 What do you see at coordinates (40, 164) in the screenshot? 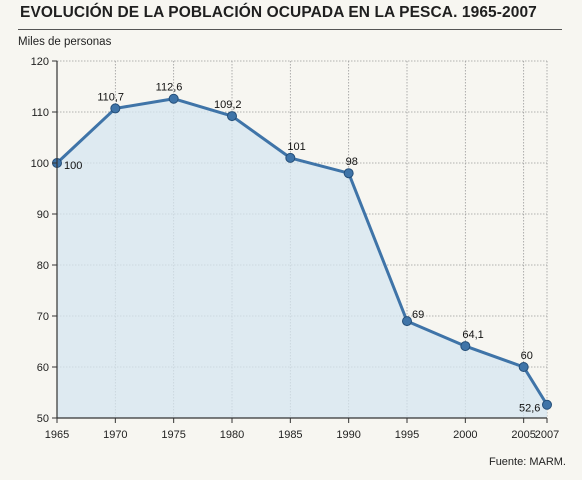
I see `y-tick-label: 100` at bounding box center [40, 164].